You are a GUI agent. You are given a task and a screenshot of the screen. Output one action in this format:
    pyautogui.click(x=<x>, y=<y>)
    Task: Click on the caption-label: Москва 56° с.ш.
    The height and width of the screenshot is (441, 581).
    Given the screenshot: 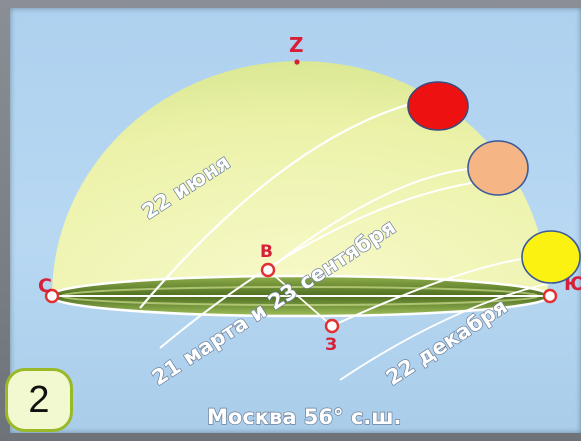 What is the action you would take?
    pyautogui.click(x=304, y=417)
    